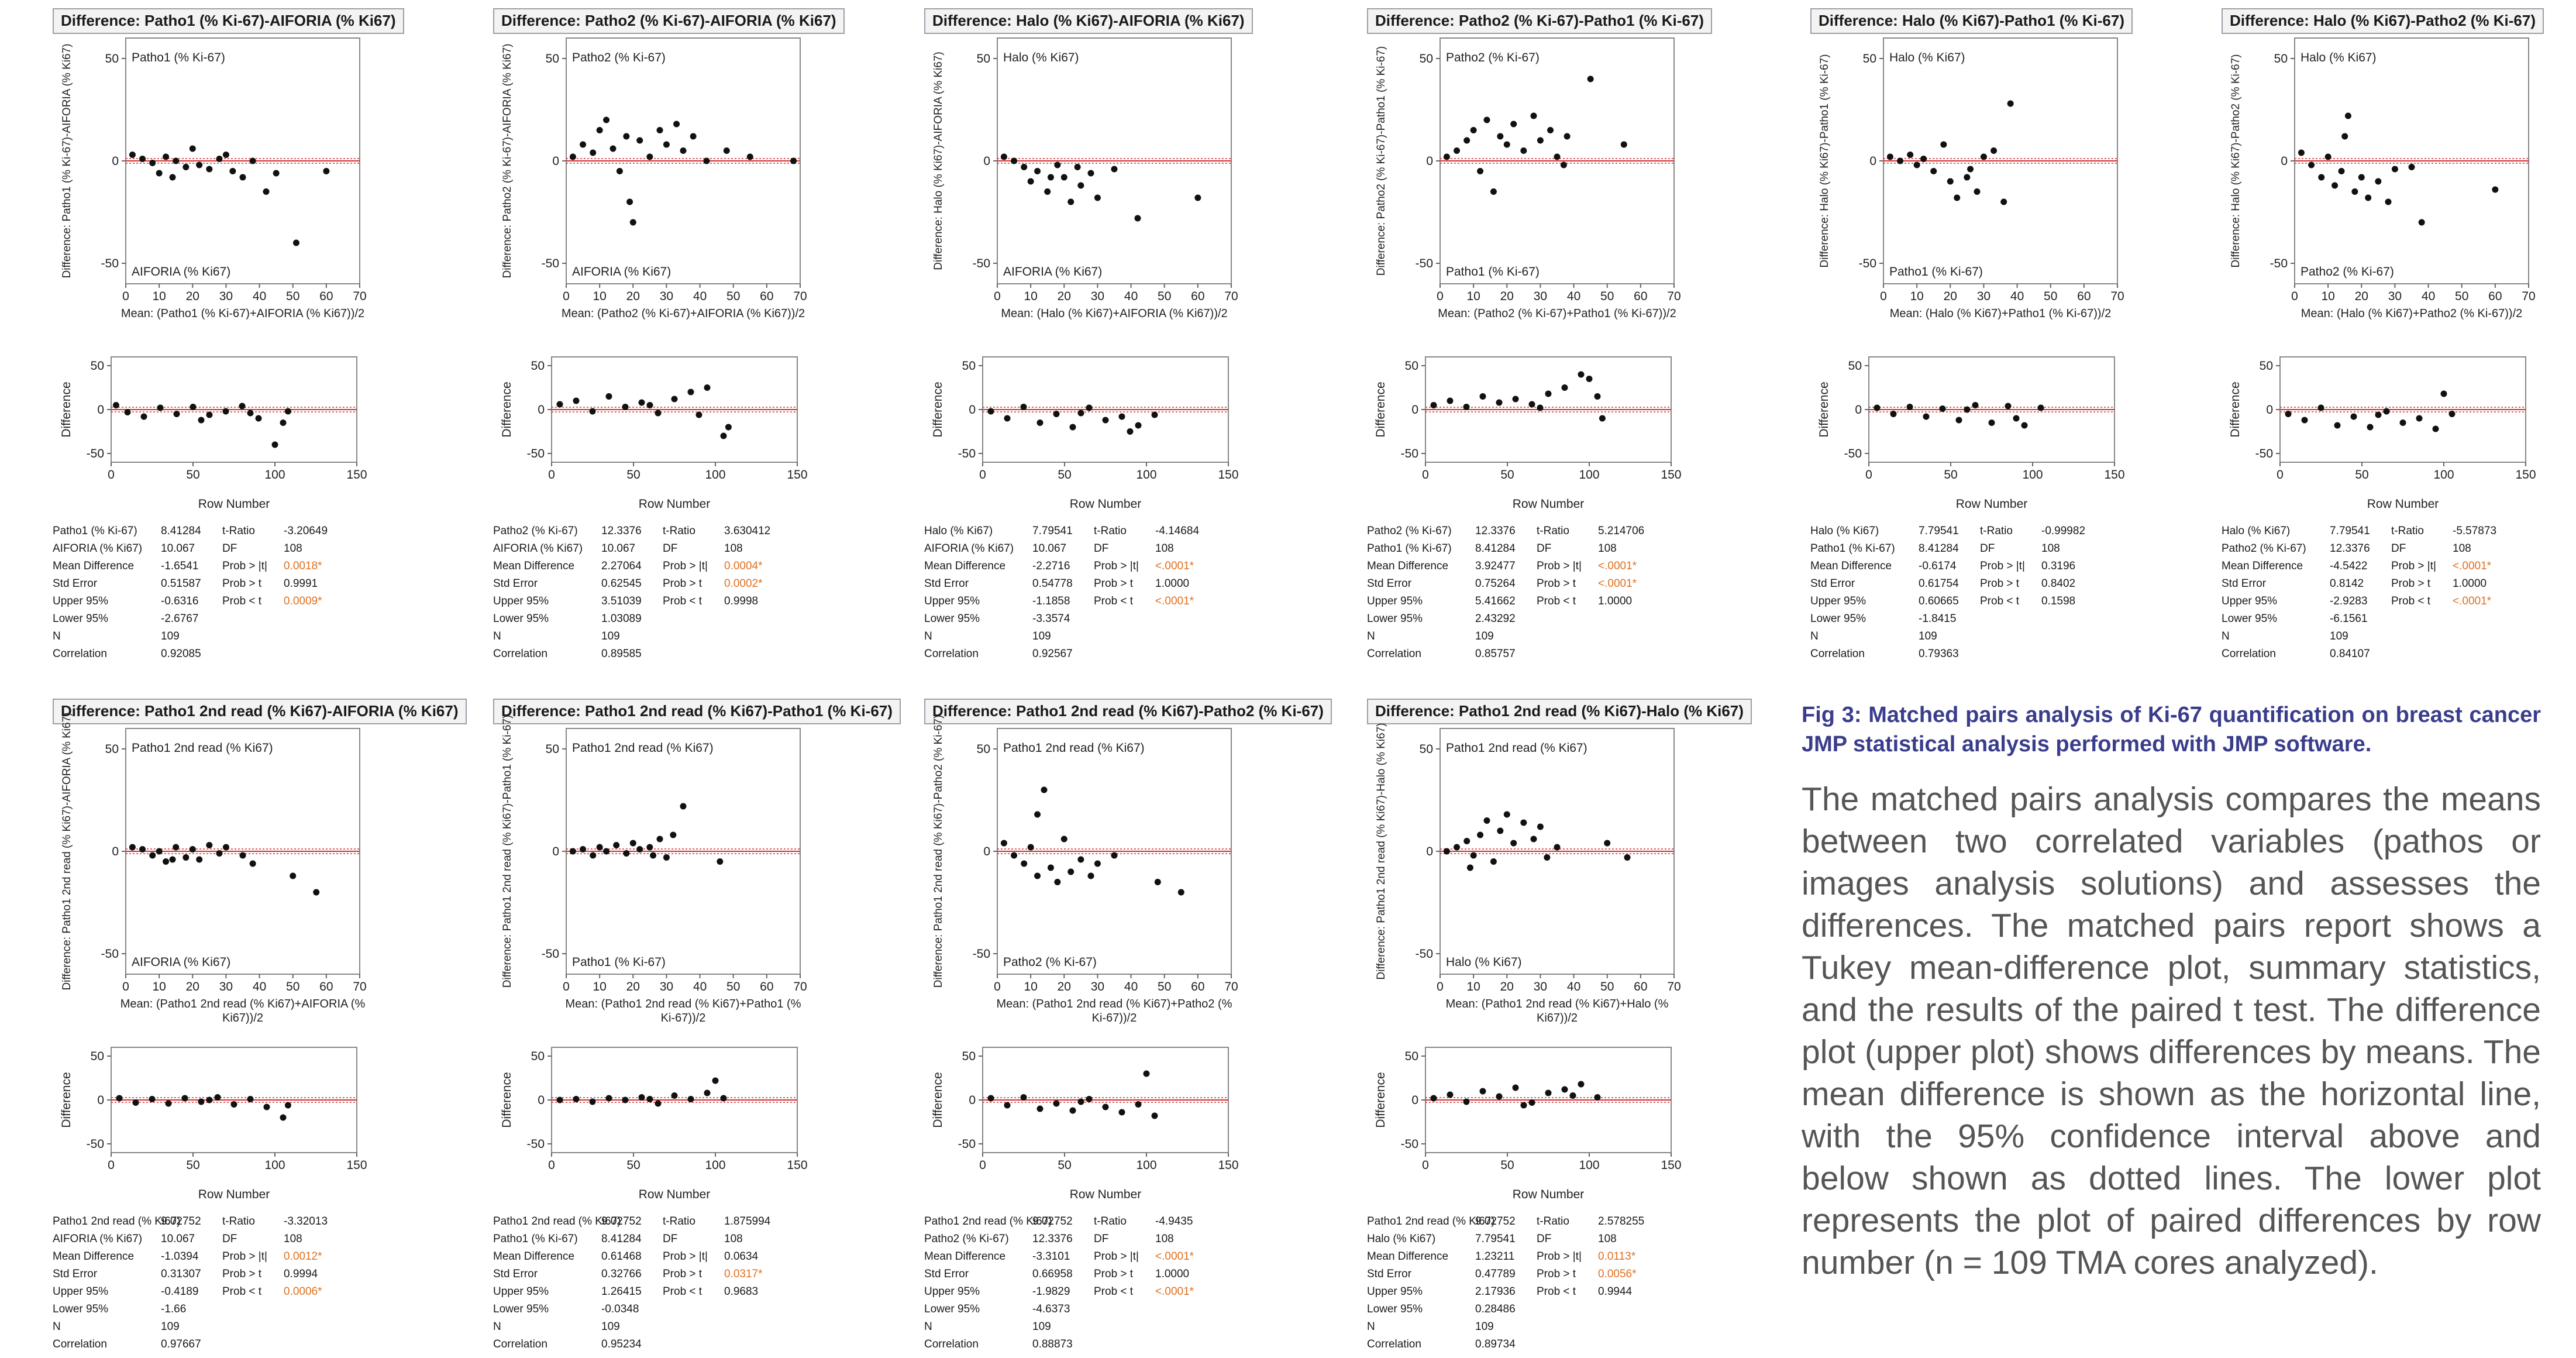 The width and height of the screenshot is (2576, 1358). Describe the element at coordinates (1426, 749) in the screenshot. I see `diff-plot-y-tick-label: 50` at that location.